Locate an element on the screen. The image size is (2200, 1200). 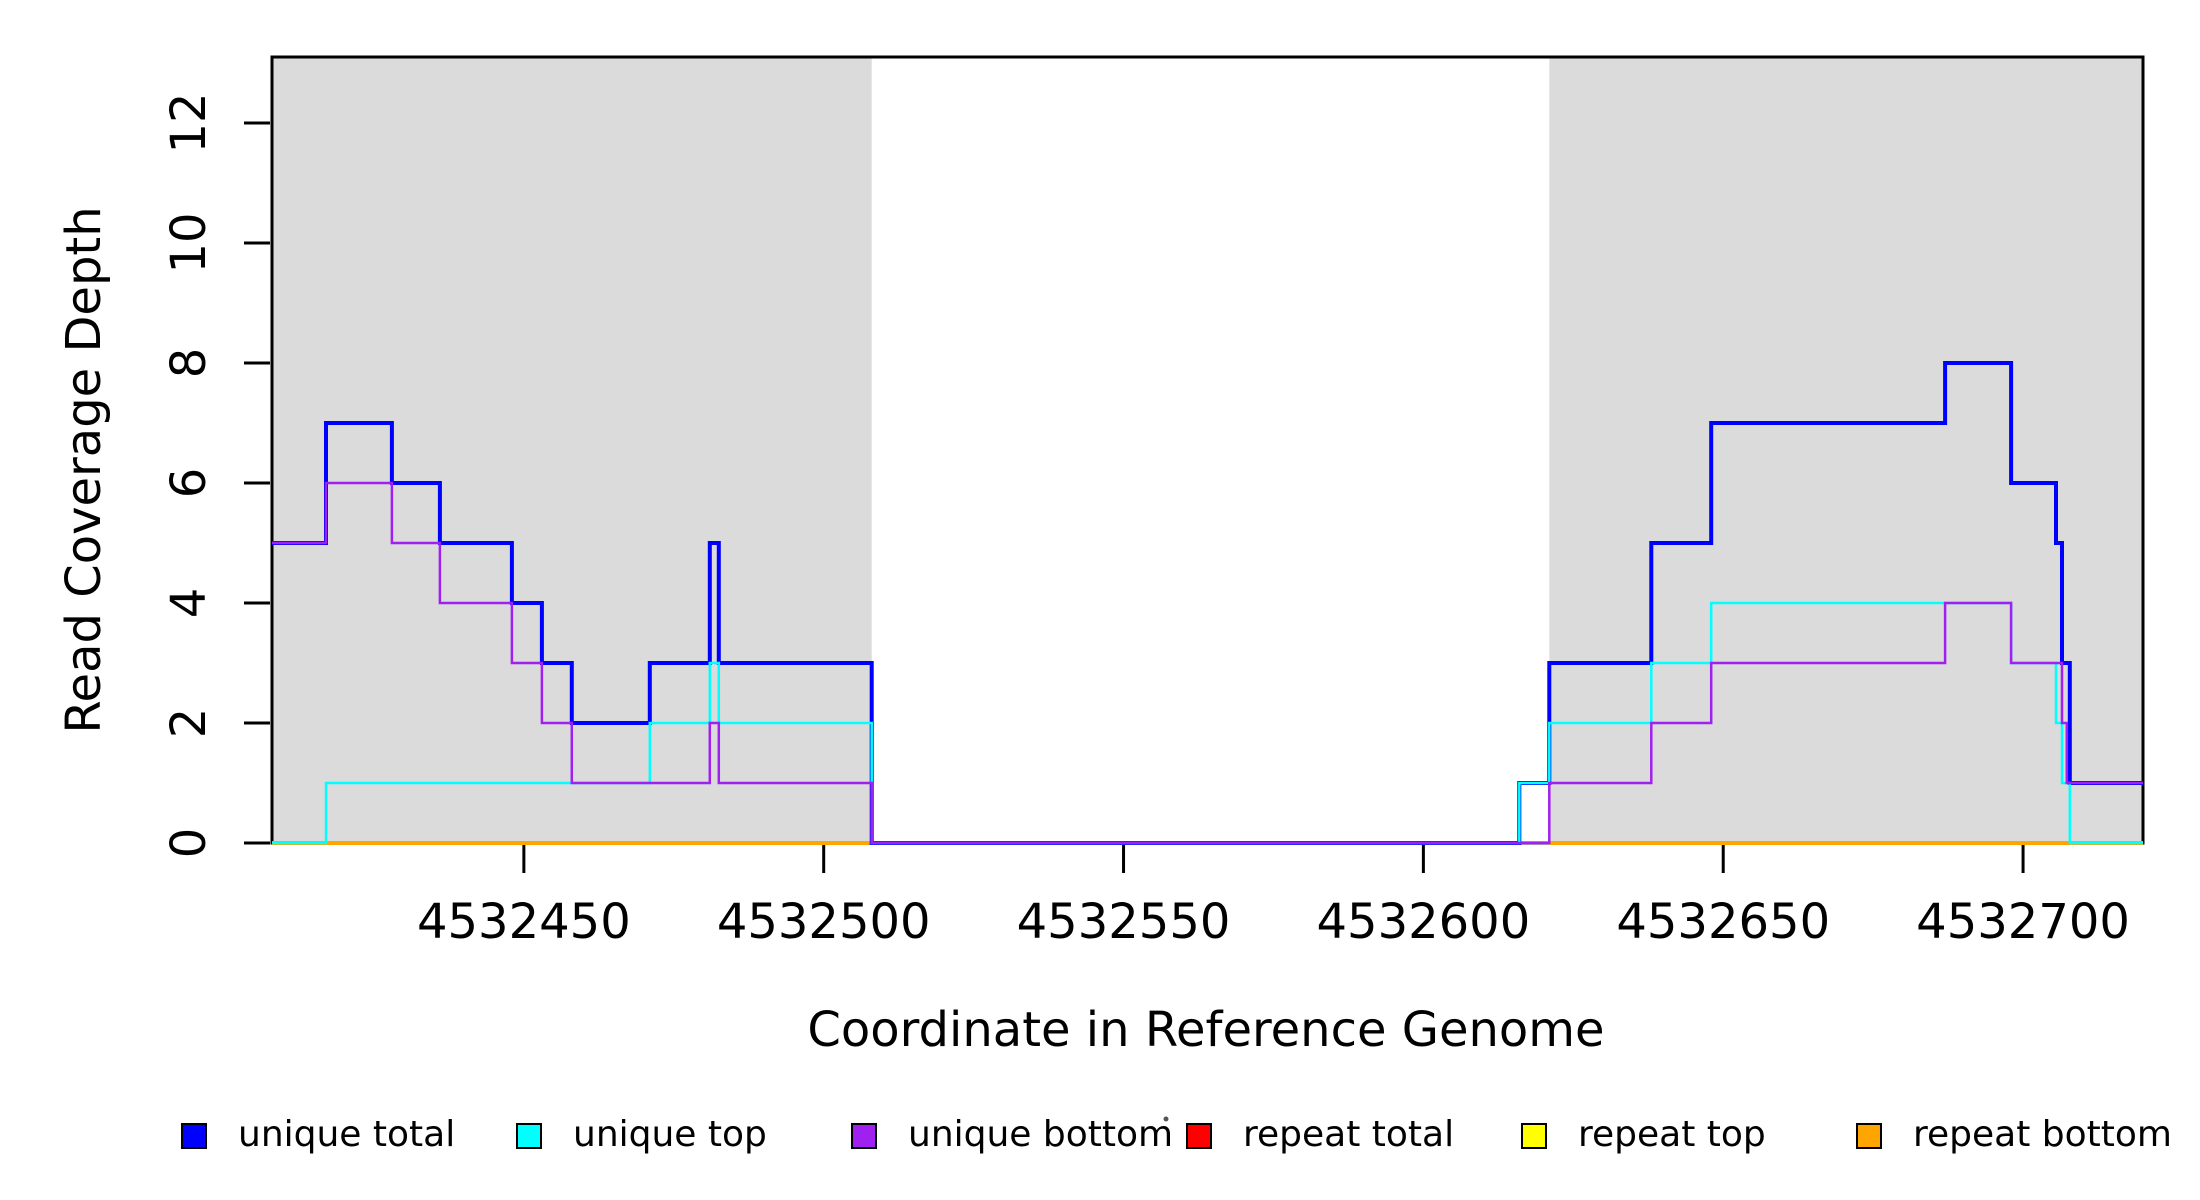
legend-swatch-repeat-total is located at coordinates (1199, 1136).